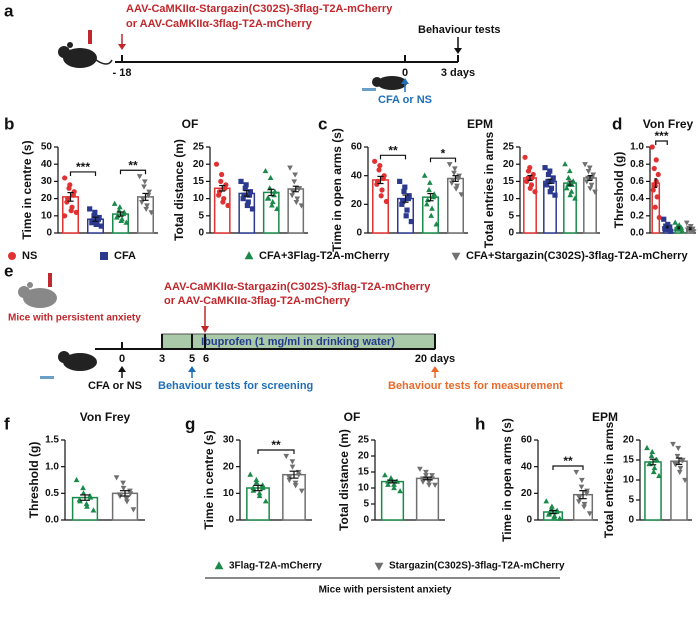 The width and height of the screenshot is (698, 617). I want to click on screening-text: Behaviour tests for screening, so click(235, 386).